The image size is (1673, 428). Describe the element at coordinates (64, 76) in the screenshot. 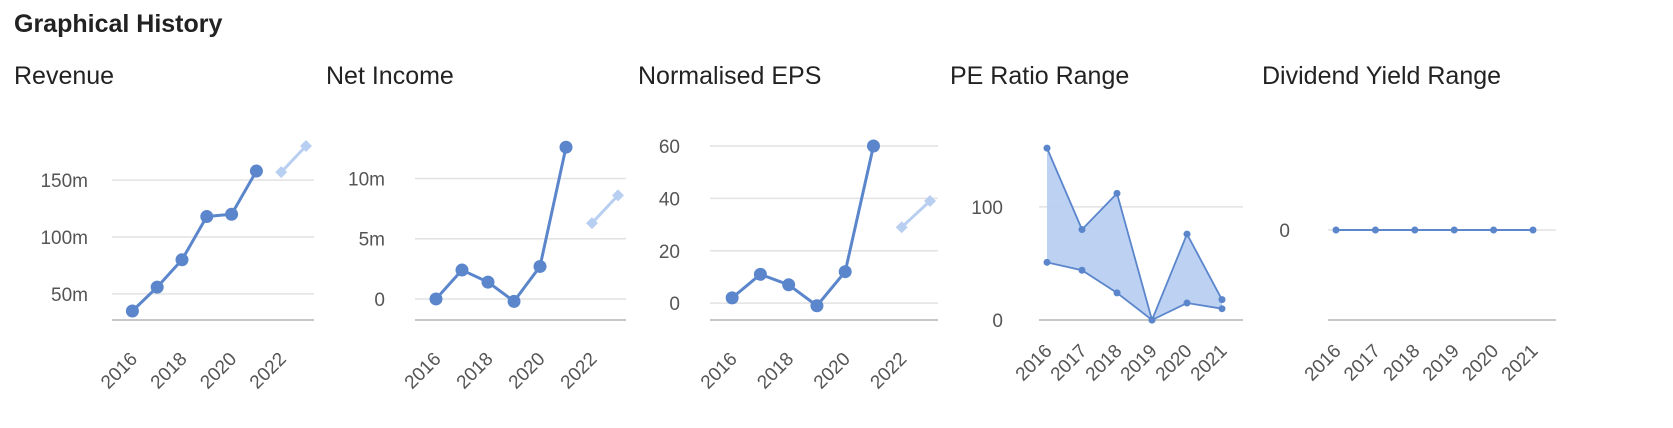

I see `chart-title: Revenue` at that location.